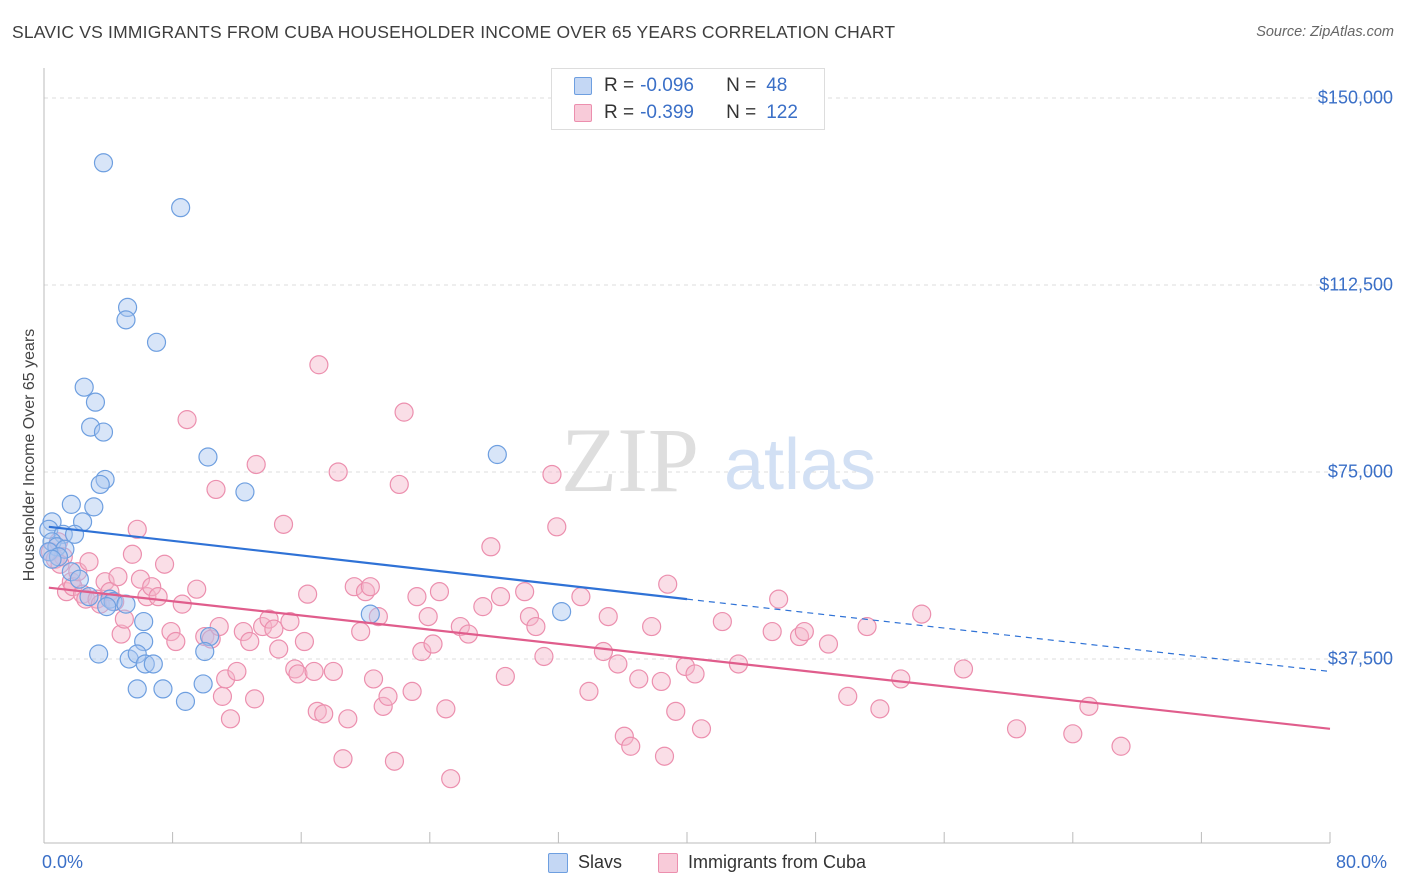 The image size is (1406, 892). I want to click on legend-swatch-slavs, so click(583, 86).